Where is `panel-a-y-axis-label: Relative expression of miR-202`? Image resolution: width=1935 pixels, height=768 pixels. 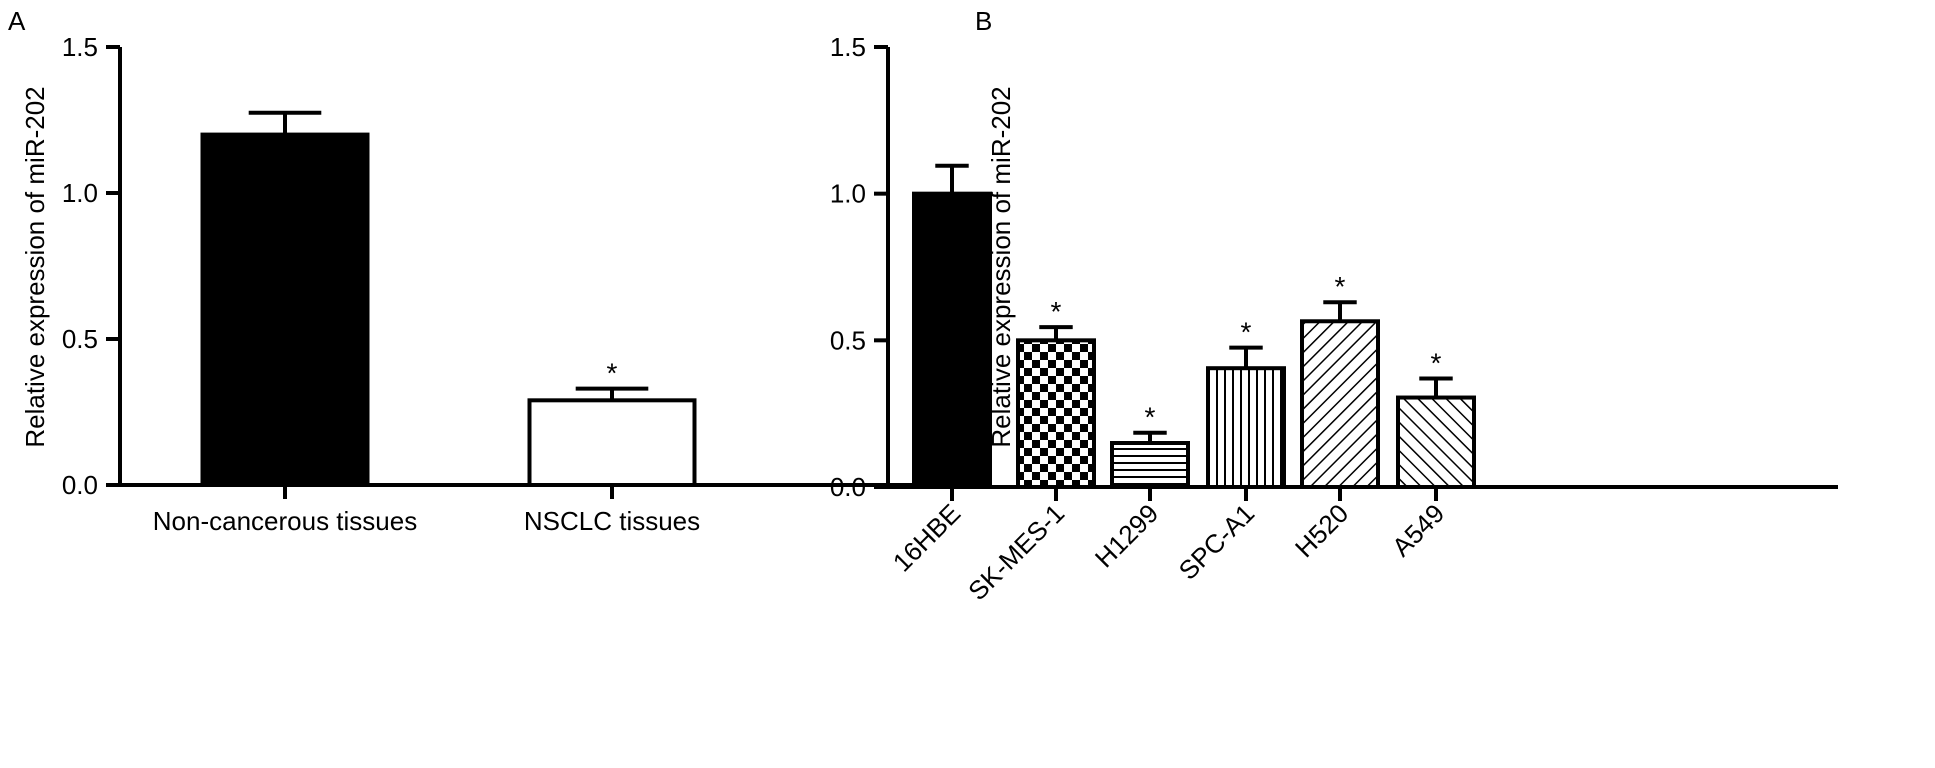
panel-a-y-axis-label: Relative expression of miR-202 is located at coordinates (35, 266).